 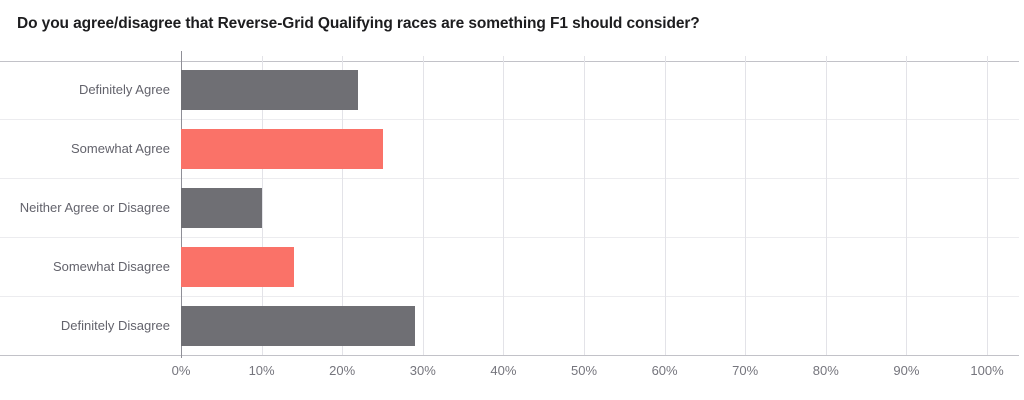 I want to click on x-tick-label-80-: 80%, so click(x=825, y=370).